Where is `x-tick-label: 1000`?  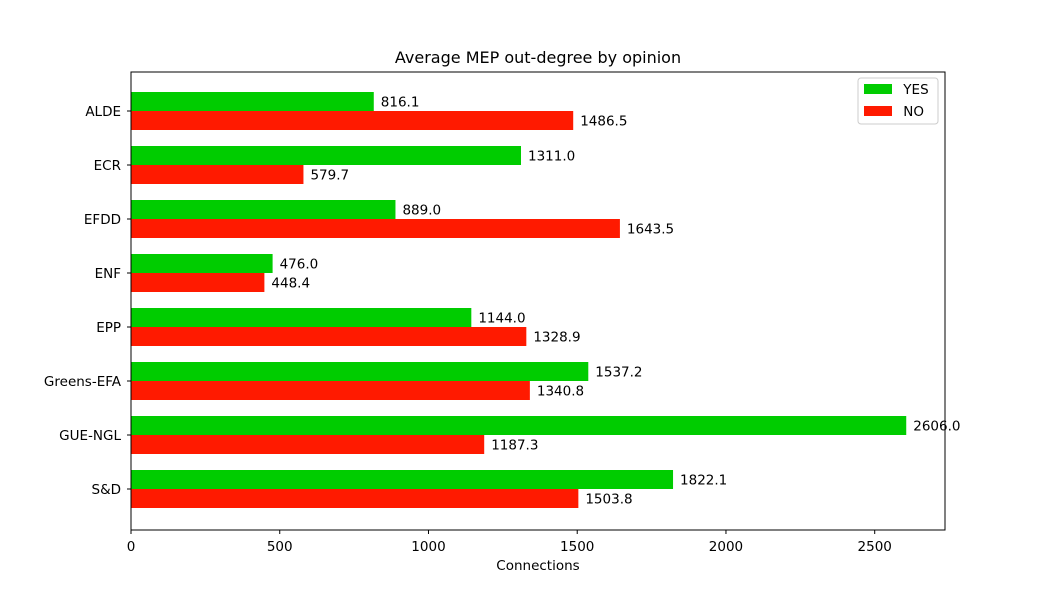
x-tick-label: 1000 is located at coordinates (428, 547).